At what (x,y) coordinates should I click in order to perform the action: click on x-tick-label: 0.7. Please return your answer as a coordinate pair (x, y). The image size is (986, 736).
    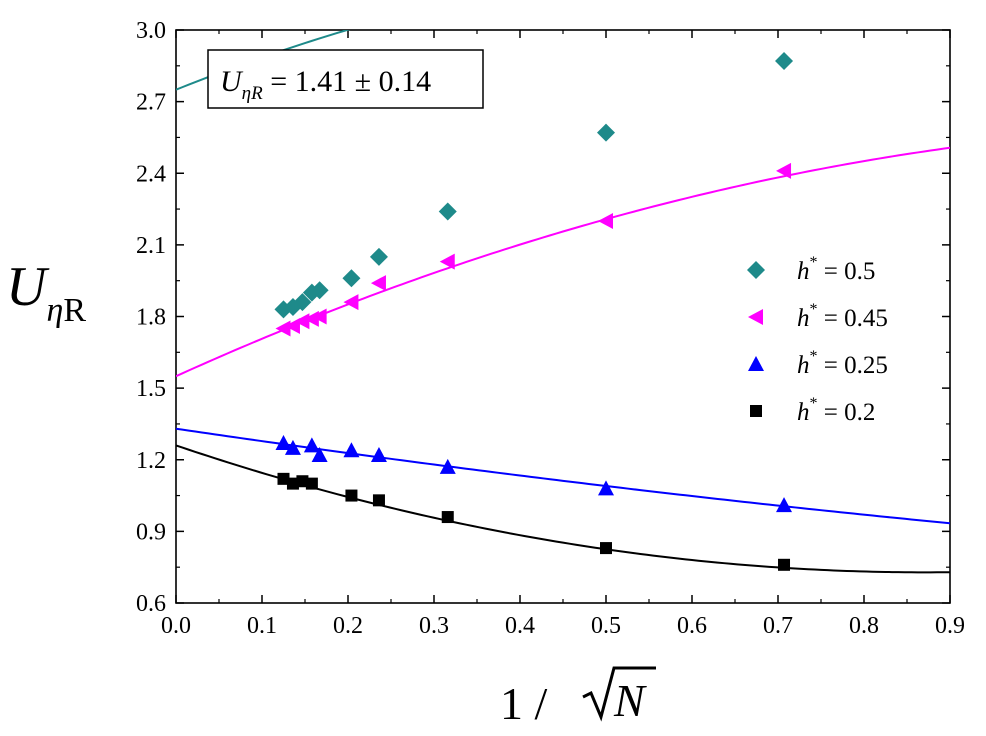
    Looking at the image, I should click on (778, 626).